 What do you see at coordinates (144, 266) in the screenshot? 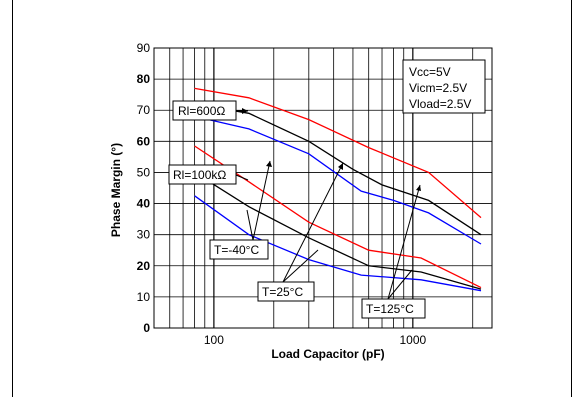
I see `y-tick-label: 20` at bounding box center [144, 266].